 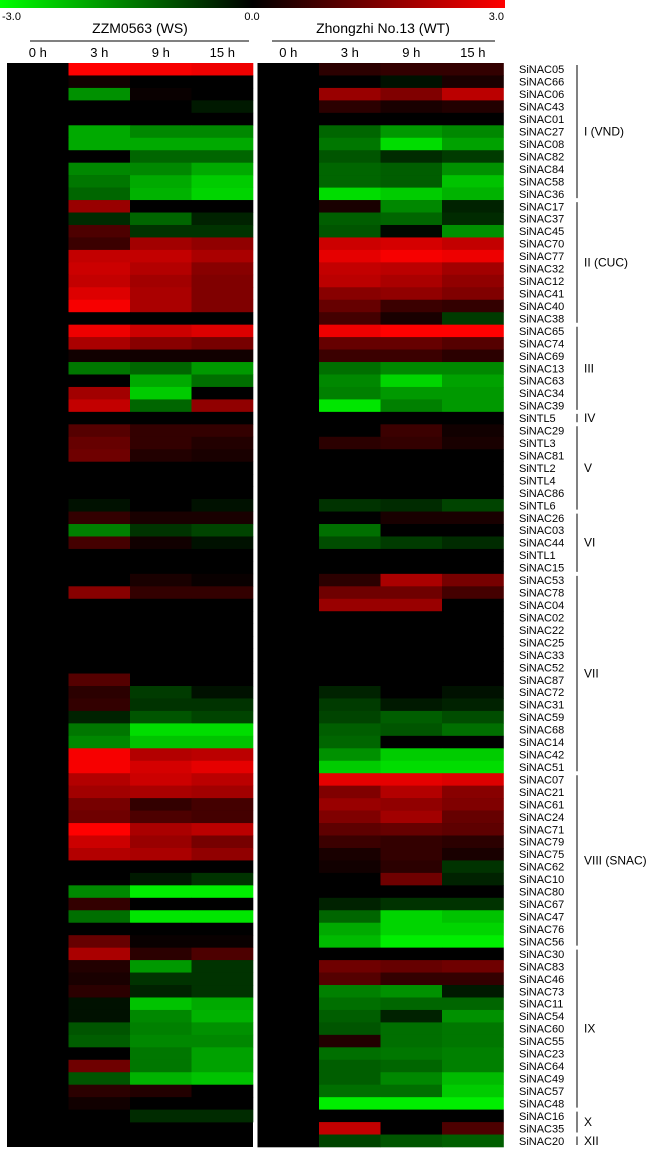 What do you see at coordinates (541, 805) in the screenshot?
I see `gene-label: SiNAC61` at bounding box center [541, 805].